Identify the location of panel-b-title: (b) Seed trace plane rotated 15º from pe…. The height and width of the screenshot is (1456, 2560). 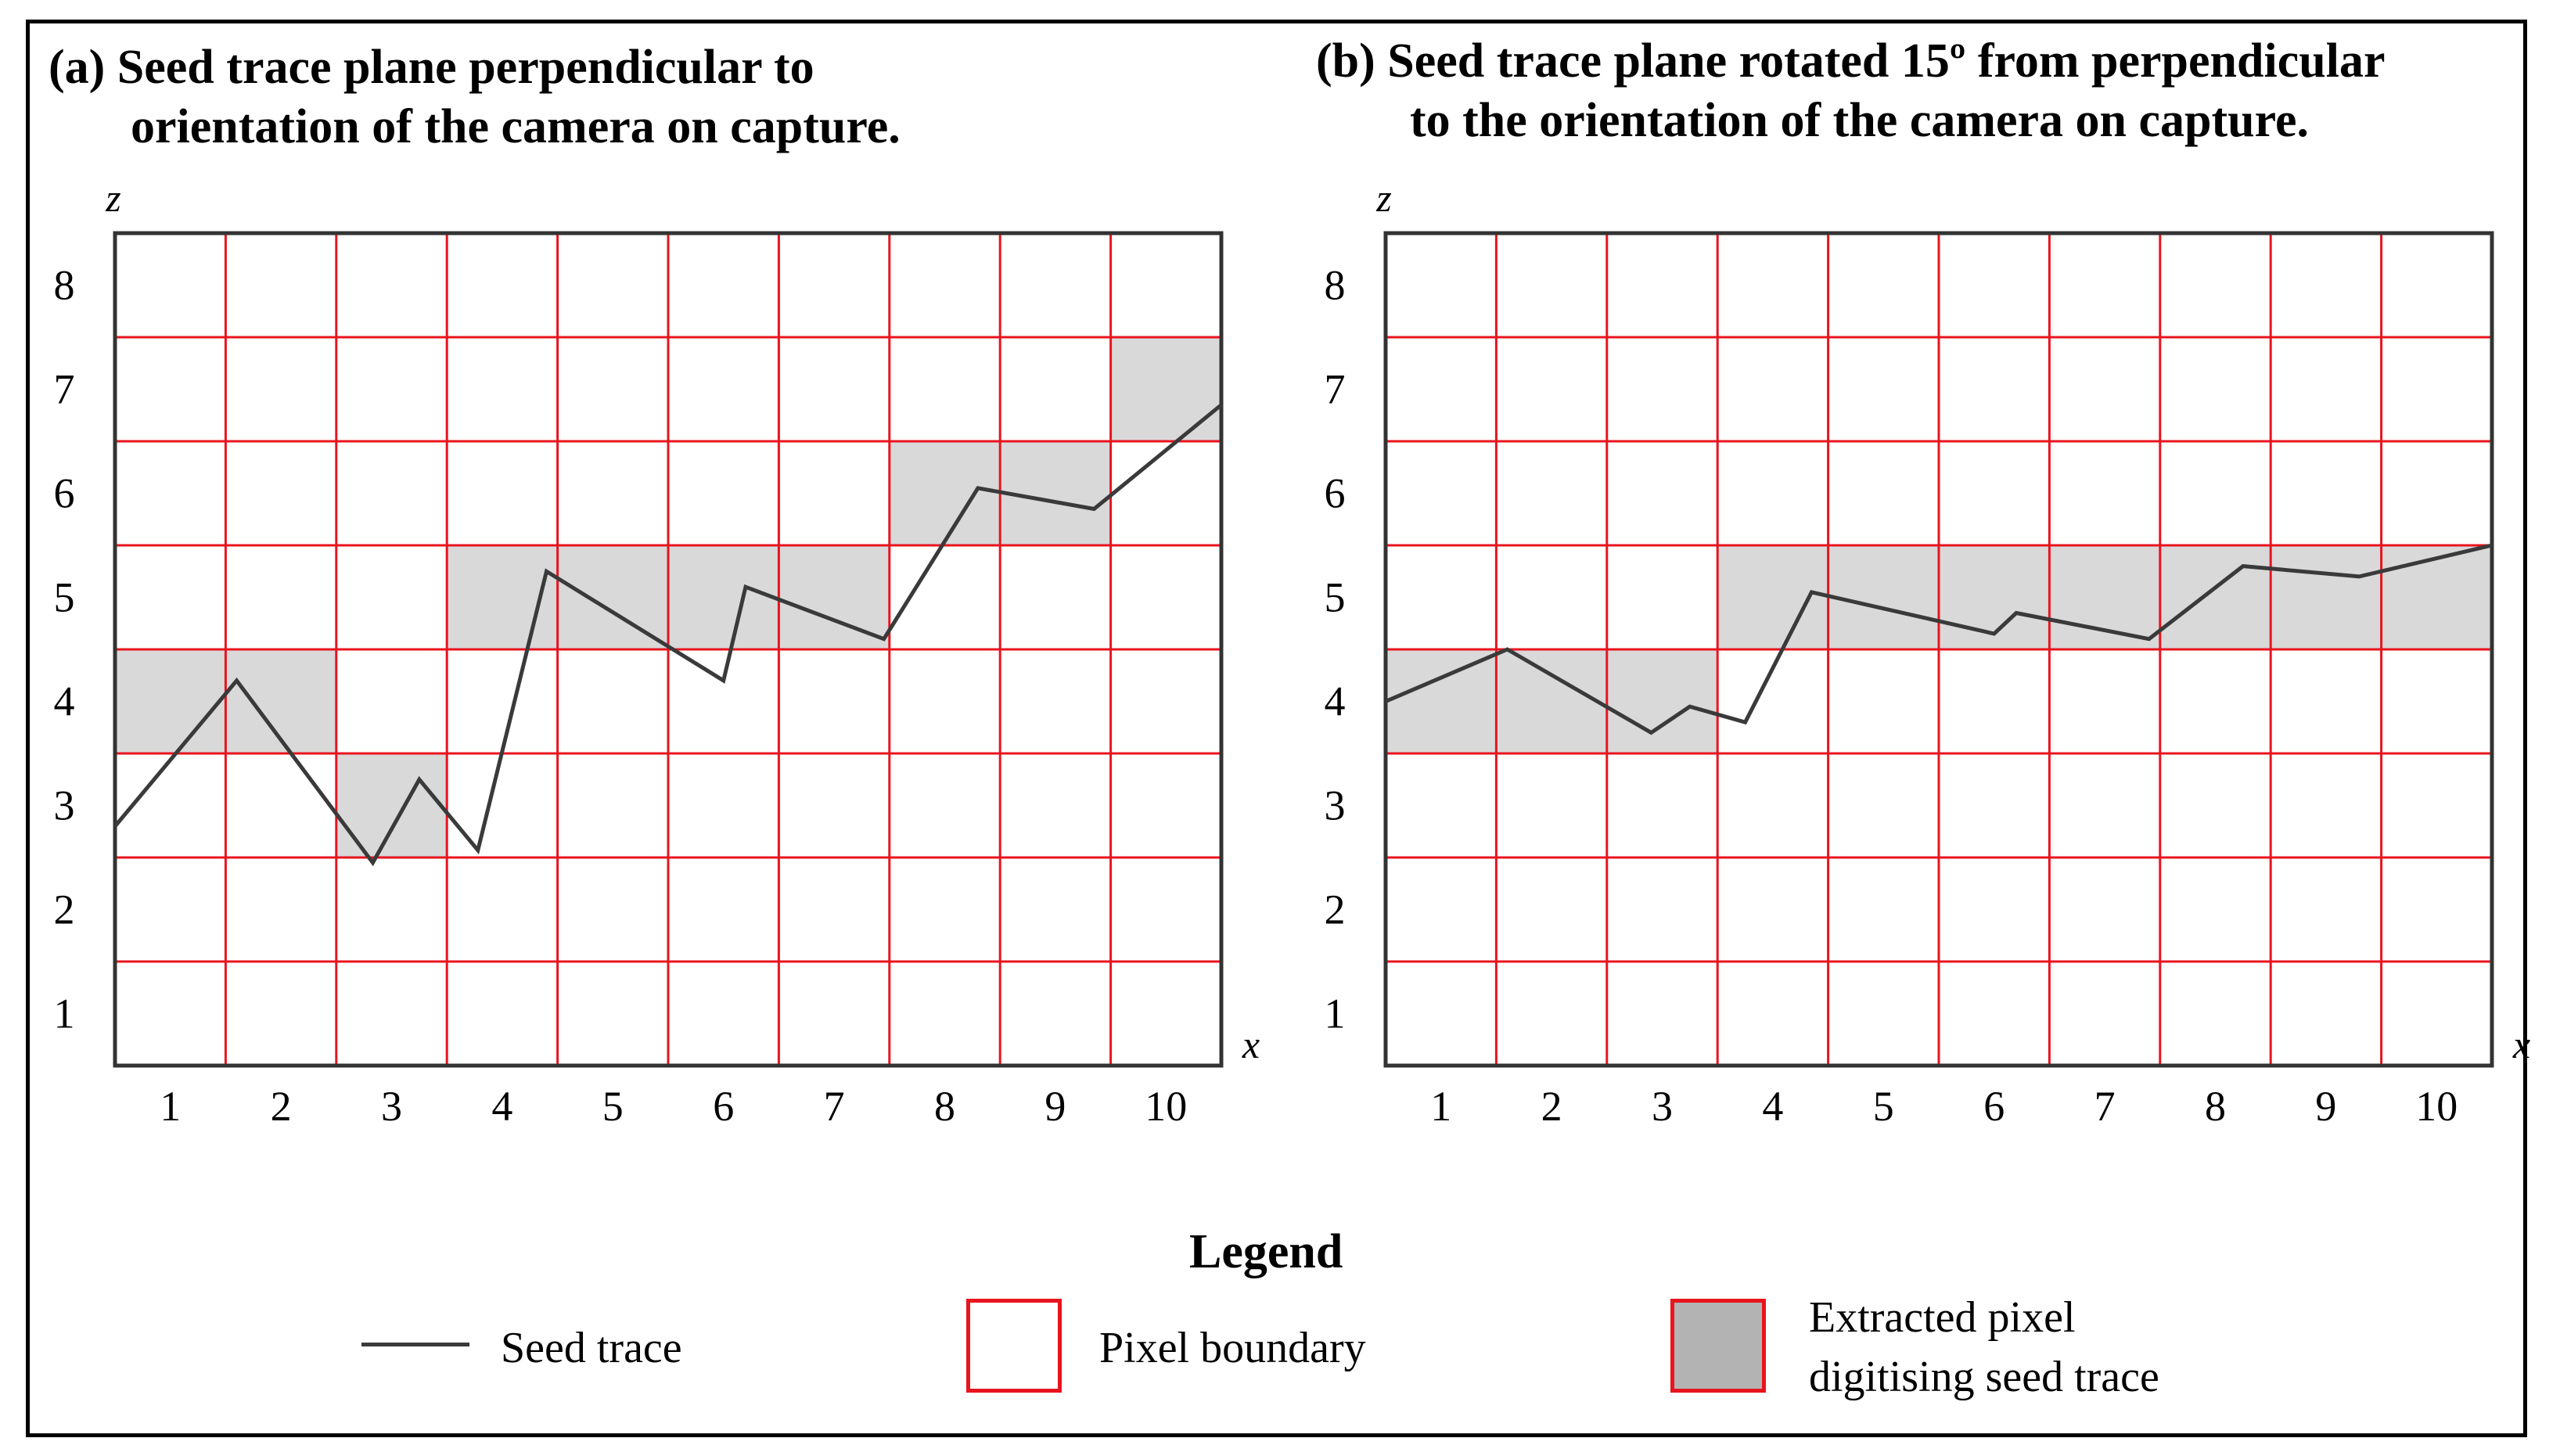
(1850, 90).